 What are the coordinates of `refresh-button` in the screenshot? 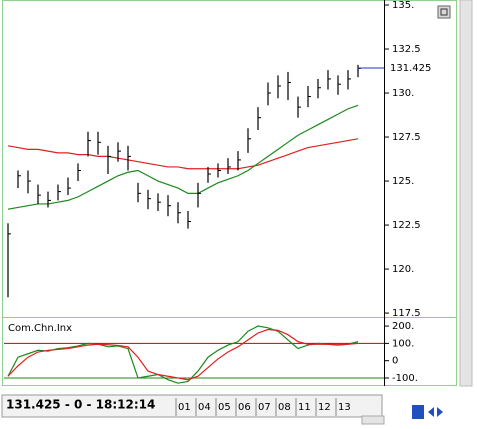 It's located at (418, 412).